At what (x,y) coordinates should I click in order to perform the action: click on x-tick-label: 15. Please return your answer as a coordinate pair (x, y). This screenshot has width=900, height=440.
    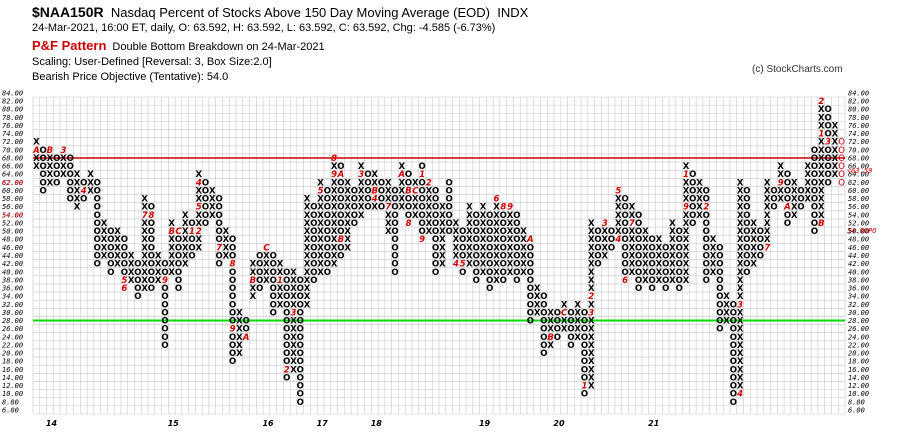
    Looking at the image, I should click on (174, 423).